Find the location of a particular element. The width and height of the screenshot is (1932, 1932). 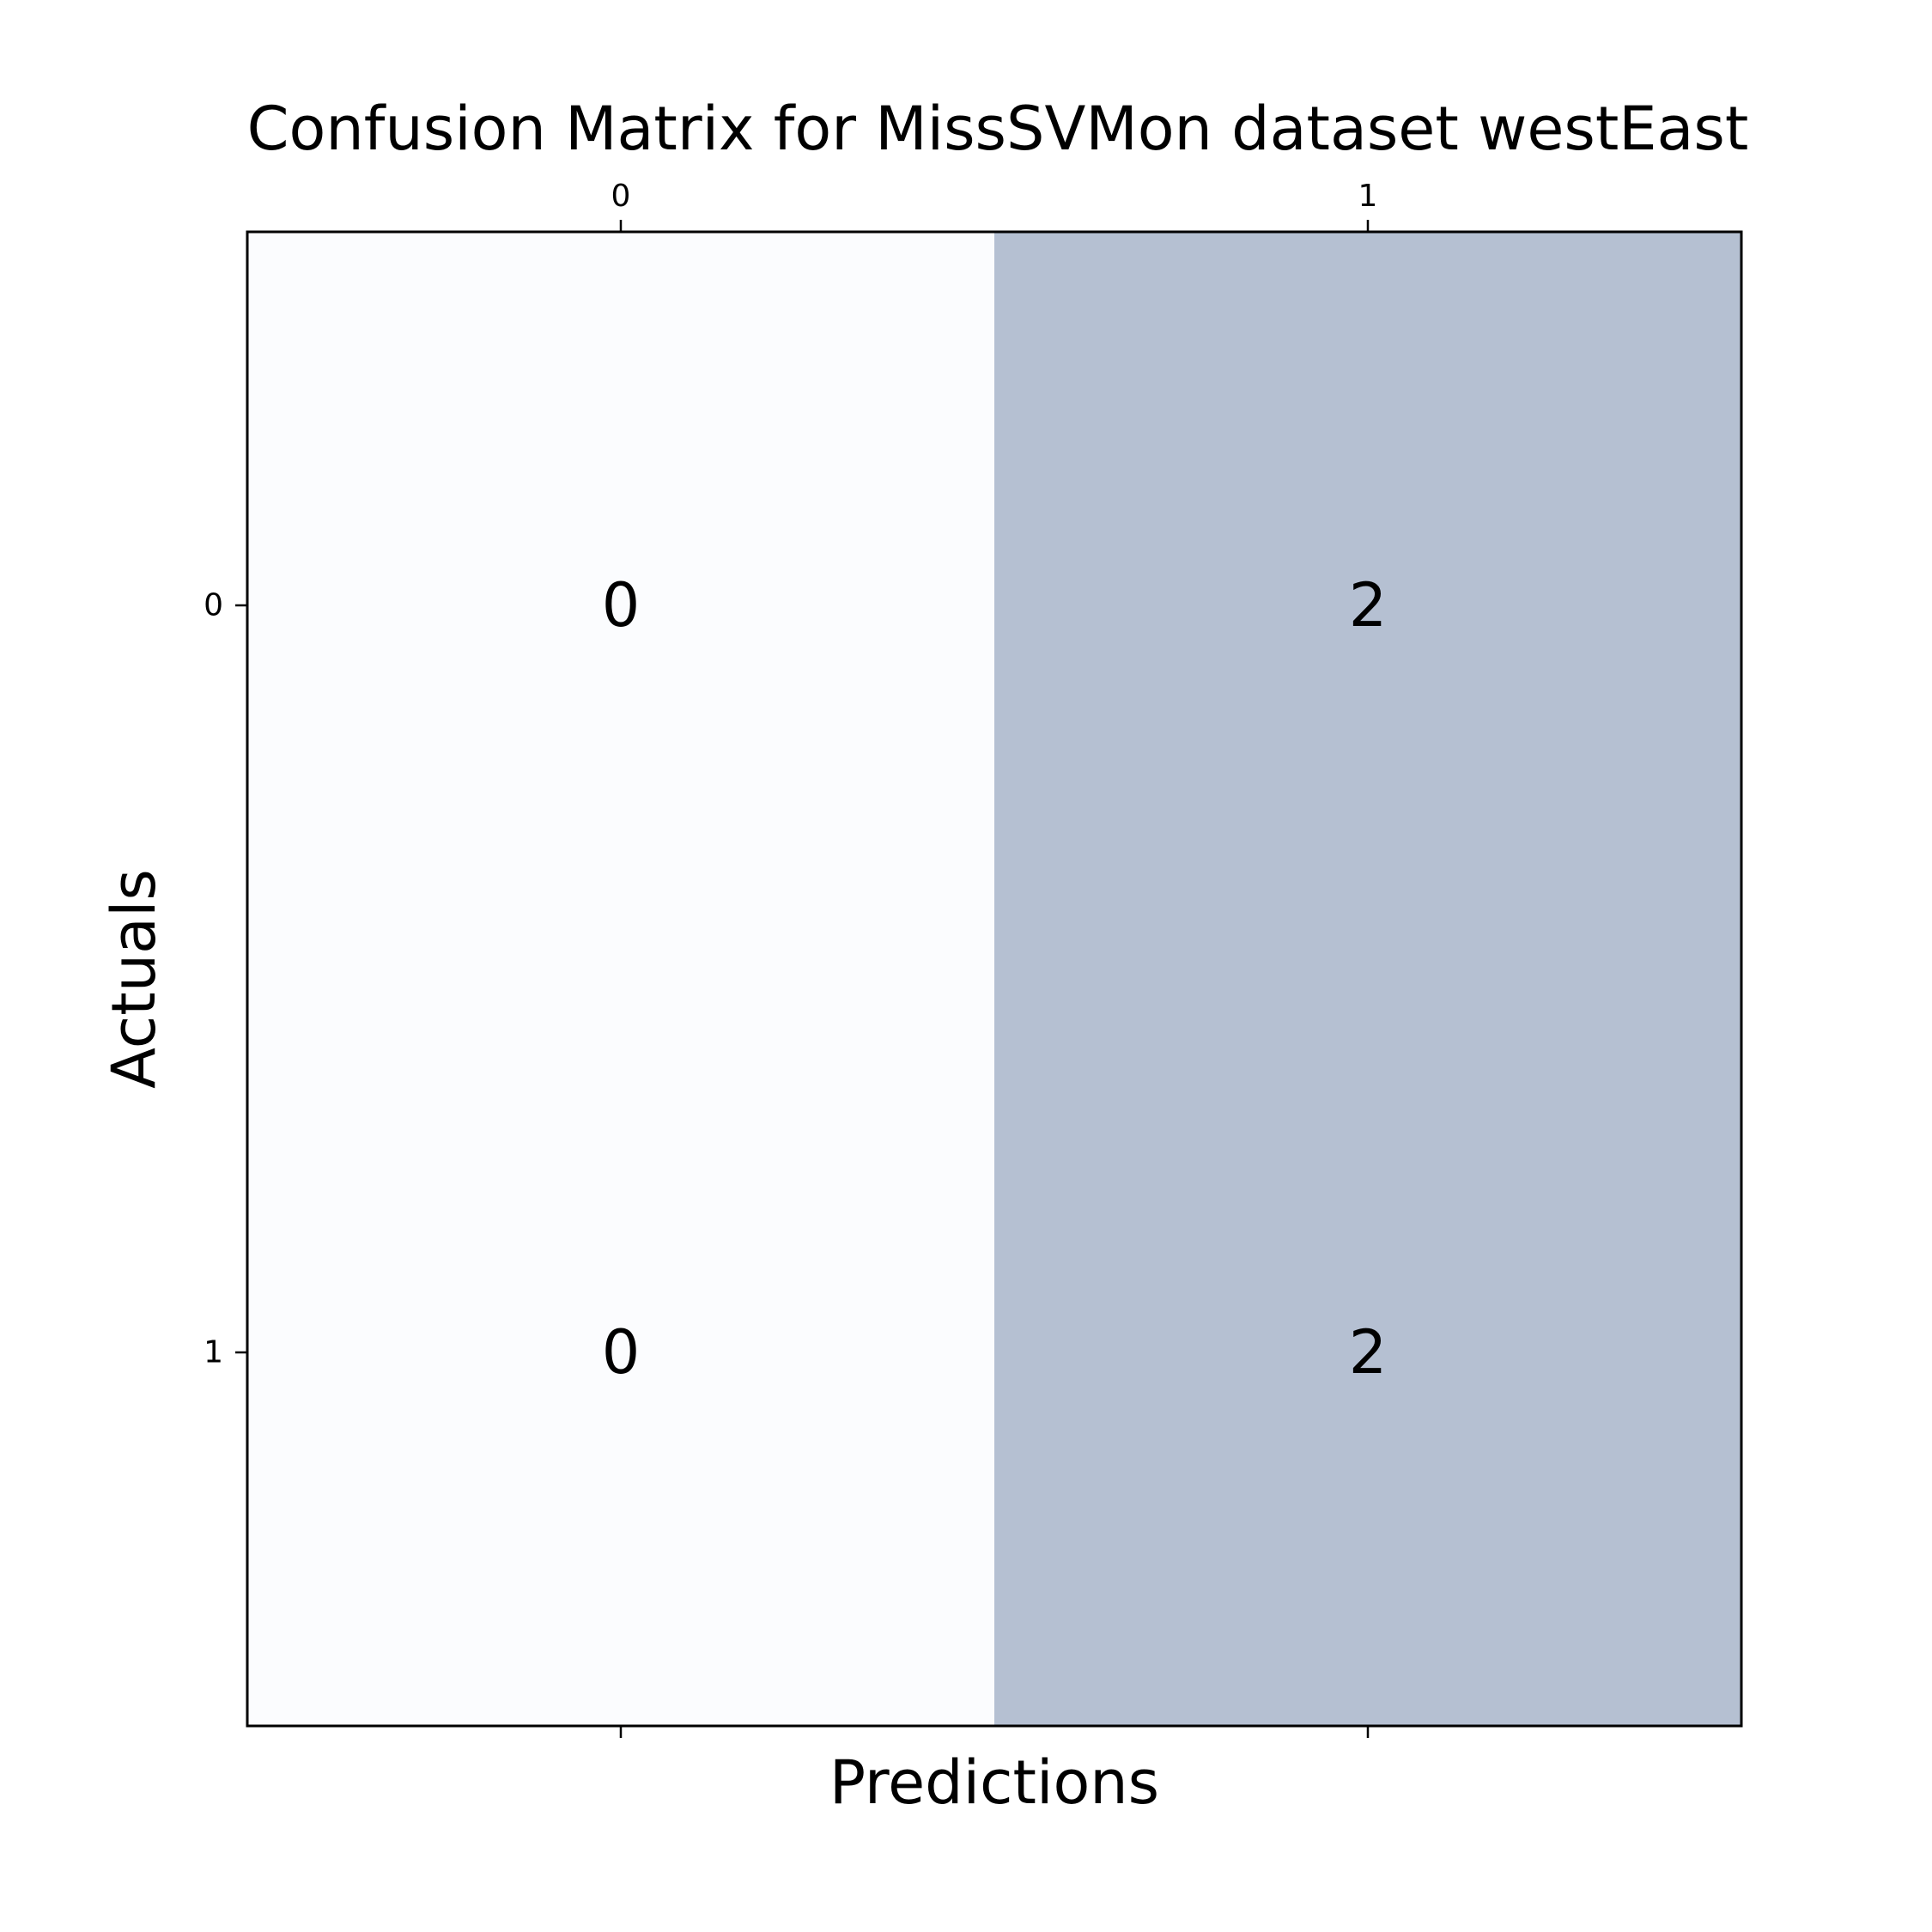

matrix-cell-r1-c1 is located at coordinates (1367, 1352).